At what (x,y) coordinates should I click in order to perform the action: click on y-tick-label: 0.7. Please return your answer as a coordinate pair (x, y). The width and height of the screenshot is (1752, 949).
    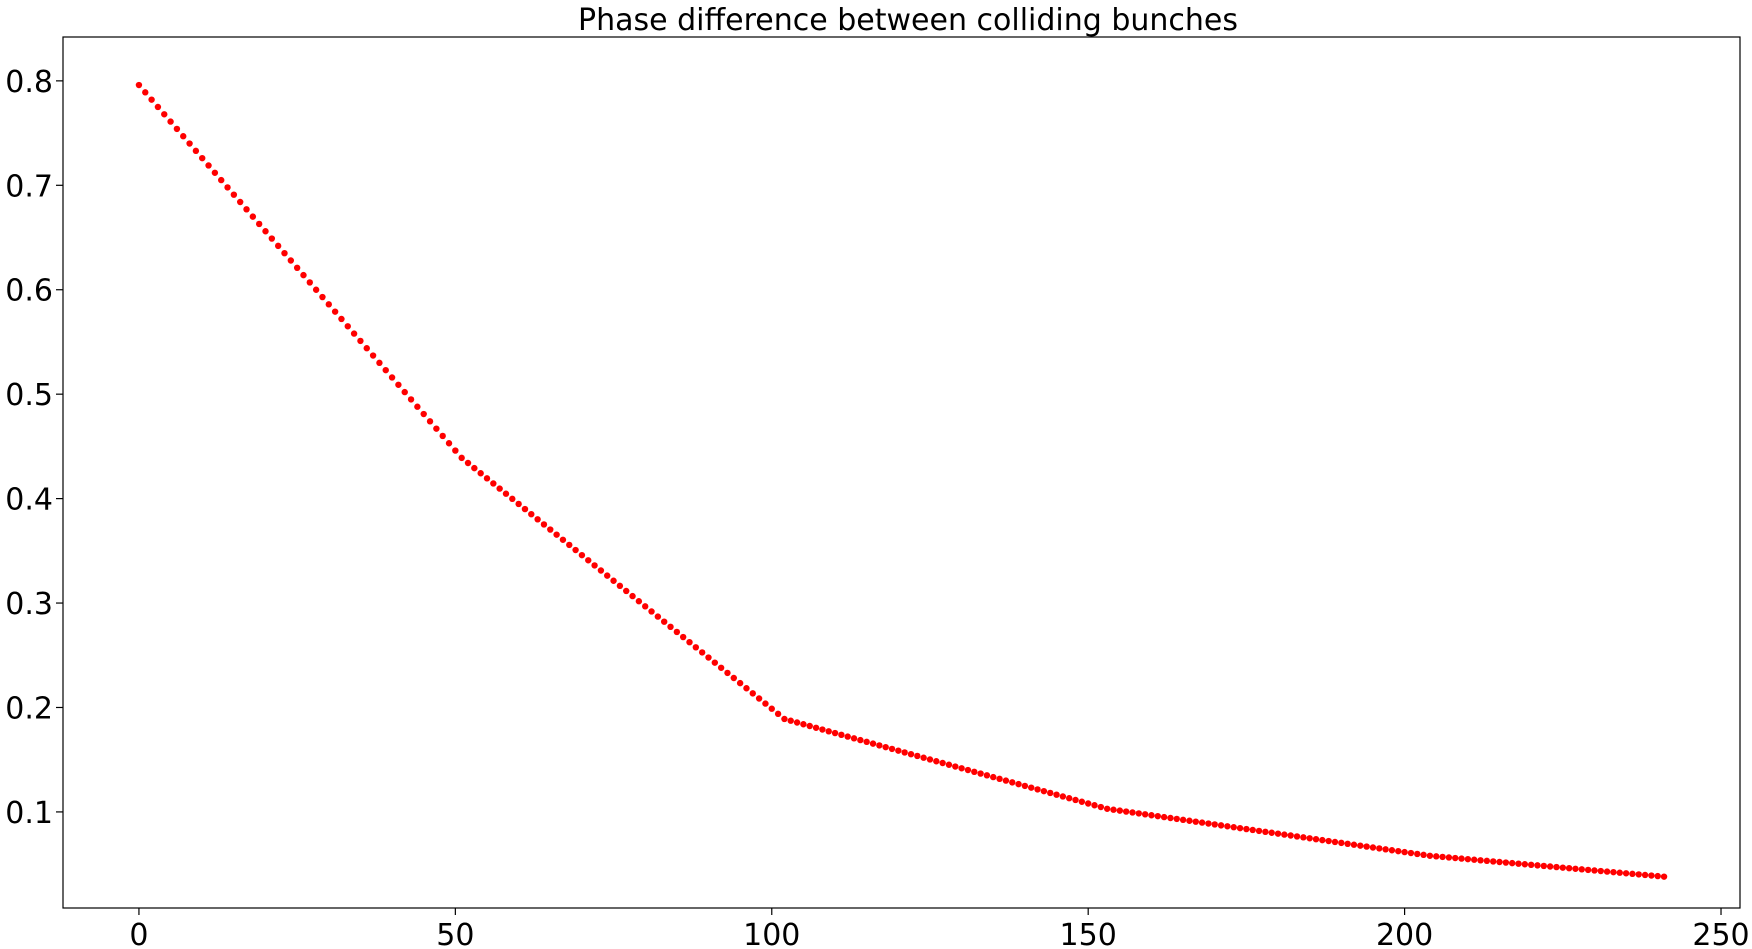
    Looking at the image, I should click on (29, 186).